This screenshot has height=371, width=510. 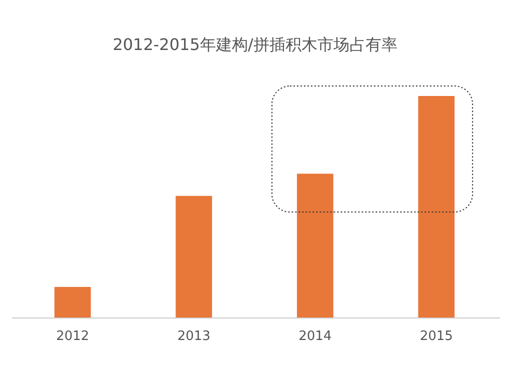 I want to click on x-tick-label: 2012, so click(x=73, y=336).